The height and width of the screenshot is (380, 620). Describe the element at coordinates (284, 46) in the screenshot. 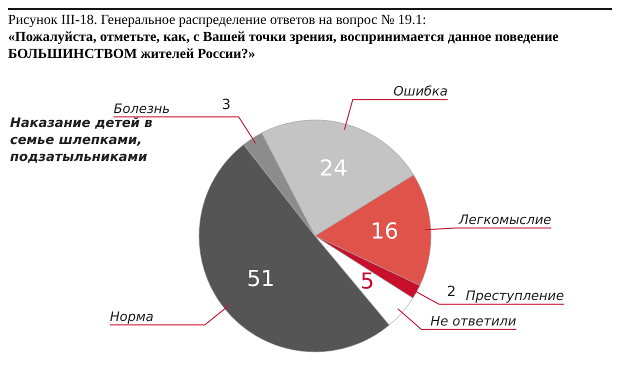

I see `chart-subtitle: «Пожалуйста, отметьте, как, с Вашей точки зрения, воспринимается данное поведение БОЛЬШИНСТВОМ жителей России?»` at that location.